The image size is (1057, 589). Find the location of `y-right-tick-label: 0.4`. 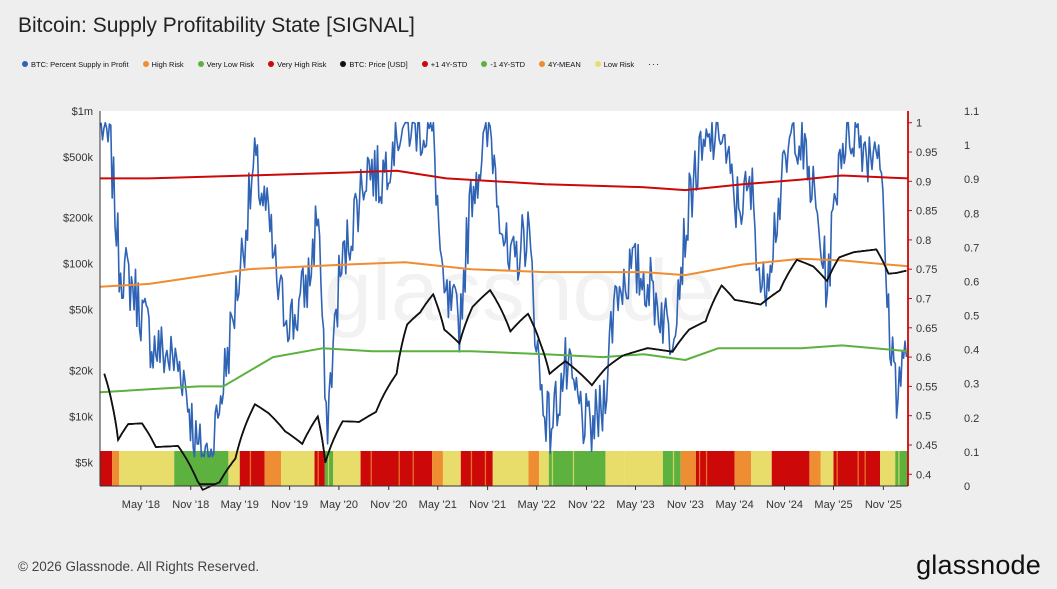

y-right-tick-label: 0.4 is located at coordinates (971, 351).